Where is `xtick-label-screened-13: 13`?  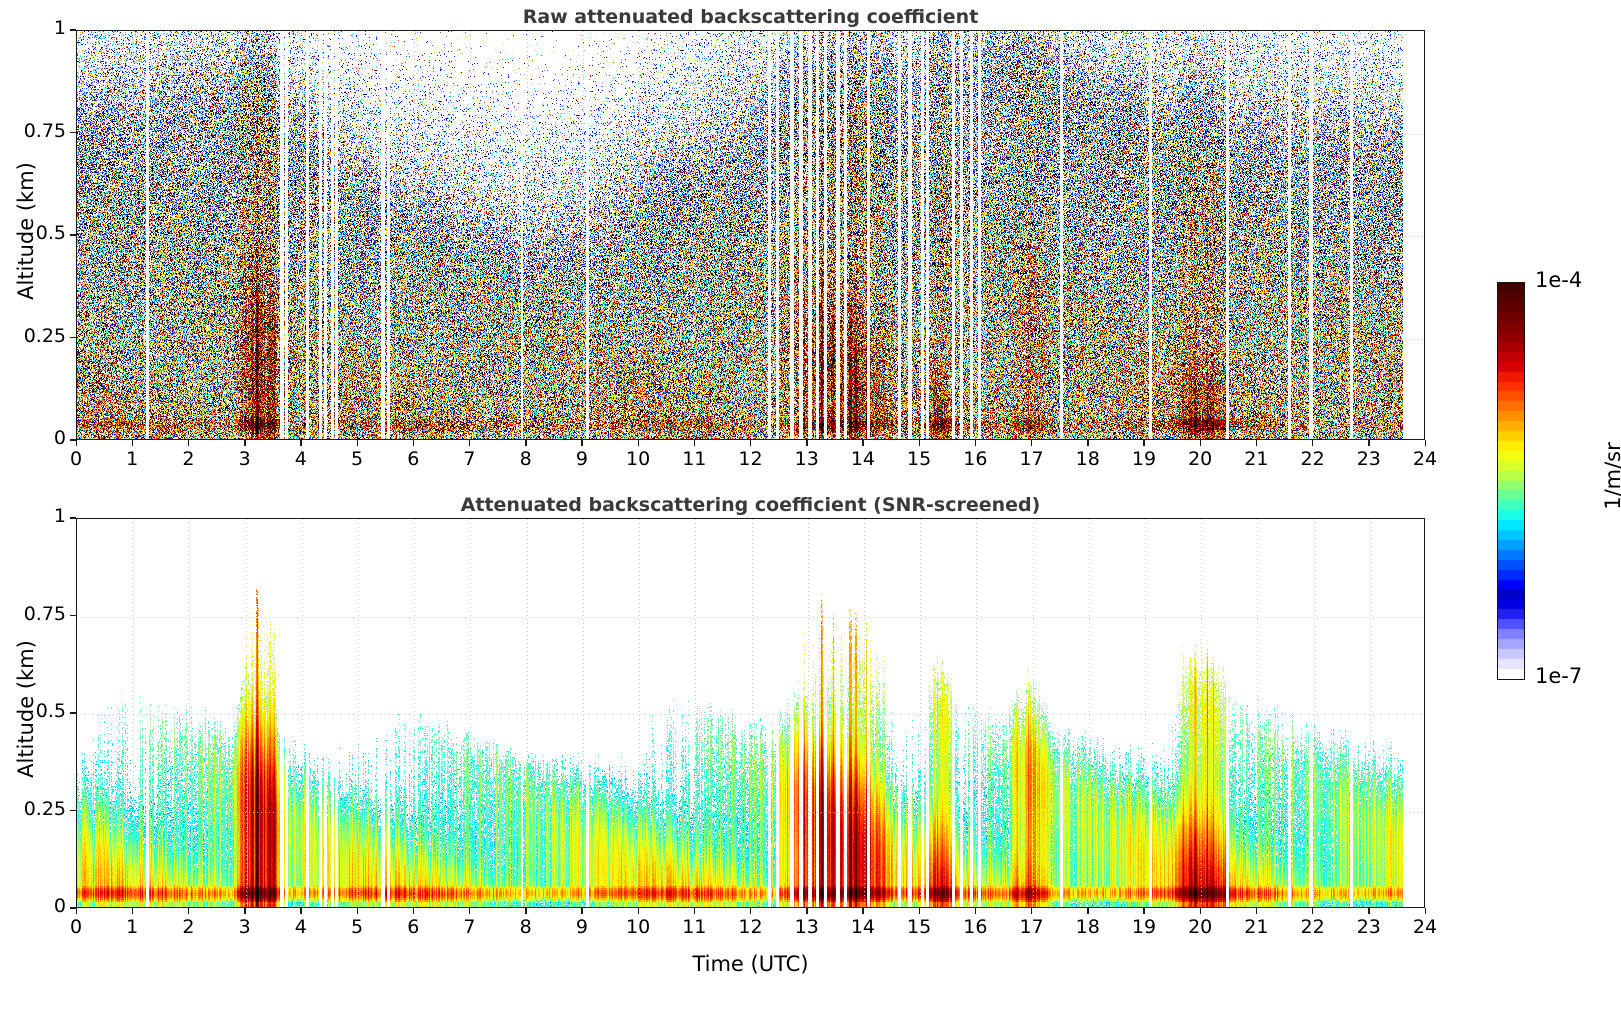
xtick-label-screened-13: 13 is located at coordinates (806, 927).